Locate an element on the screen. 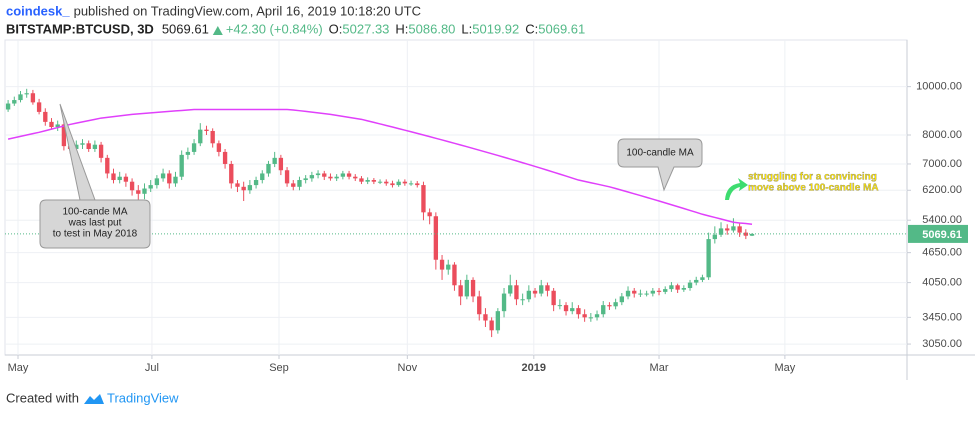 The width and height of the screenshot is (975, 422). x-tick-label: 2019 is located at coordinates (534, 368).